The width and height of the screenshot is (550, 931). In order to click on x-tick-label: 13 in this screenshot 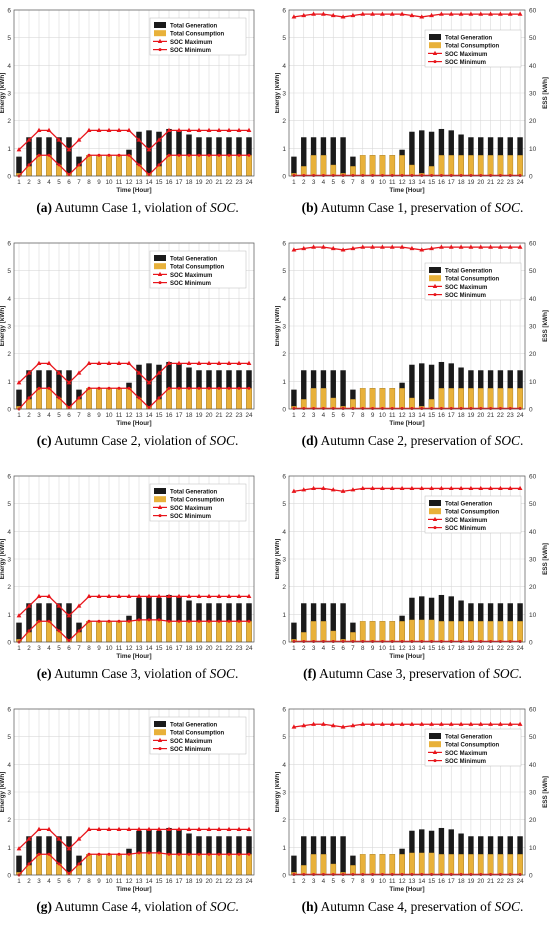, I will do `click(412, 415)`.